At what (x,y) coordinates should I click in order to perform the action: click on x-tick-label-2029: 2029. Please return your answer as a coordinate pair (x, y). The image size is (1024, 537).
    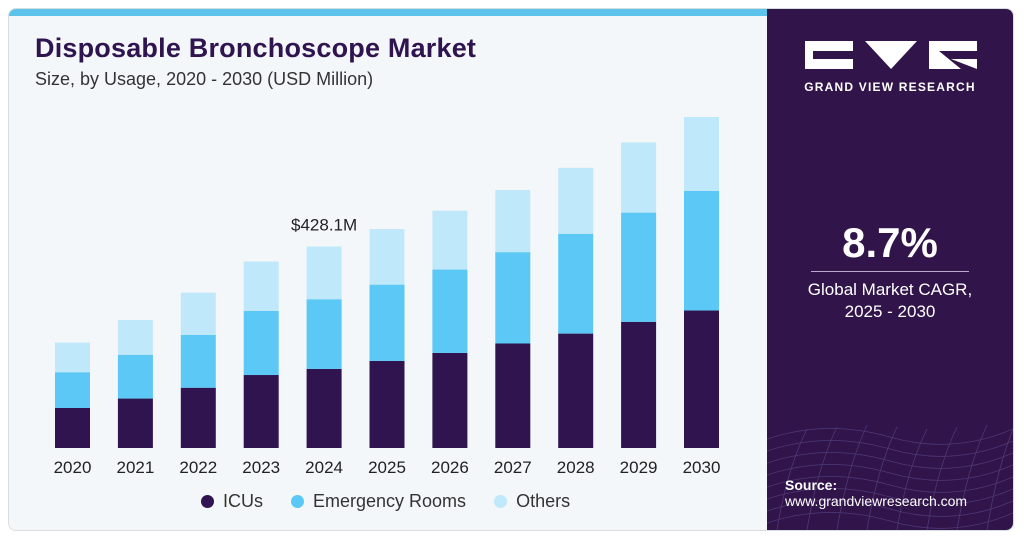
    Looking at the image, I should click on (639, 467).